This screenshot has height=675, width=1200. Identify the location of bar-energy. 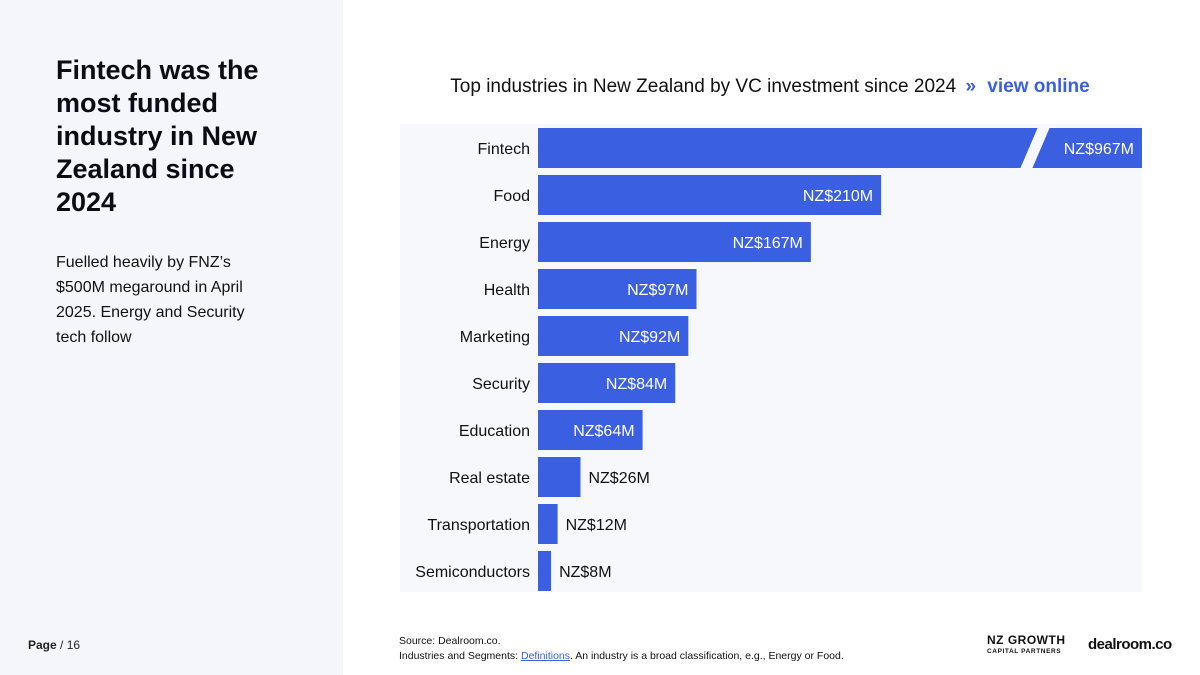
(674, 242).